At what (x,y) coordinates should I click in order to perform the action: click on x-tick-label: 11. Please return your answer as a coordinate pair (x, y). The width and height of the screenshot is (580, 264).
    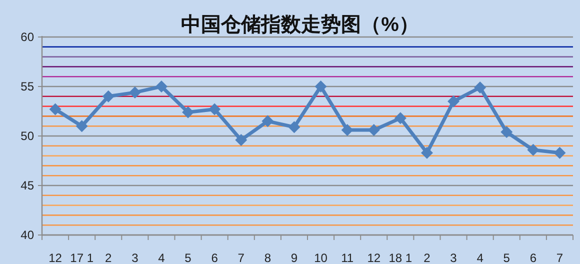
    Looking at the image, I should click on (347, 257).